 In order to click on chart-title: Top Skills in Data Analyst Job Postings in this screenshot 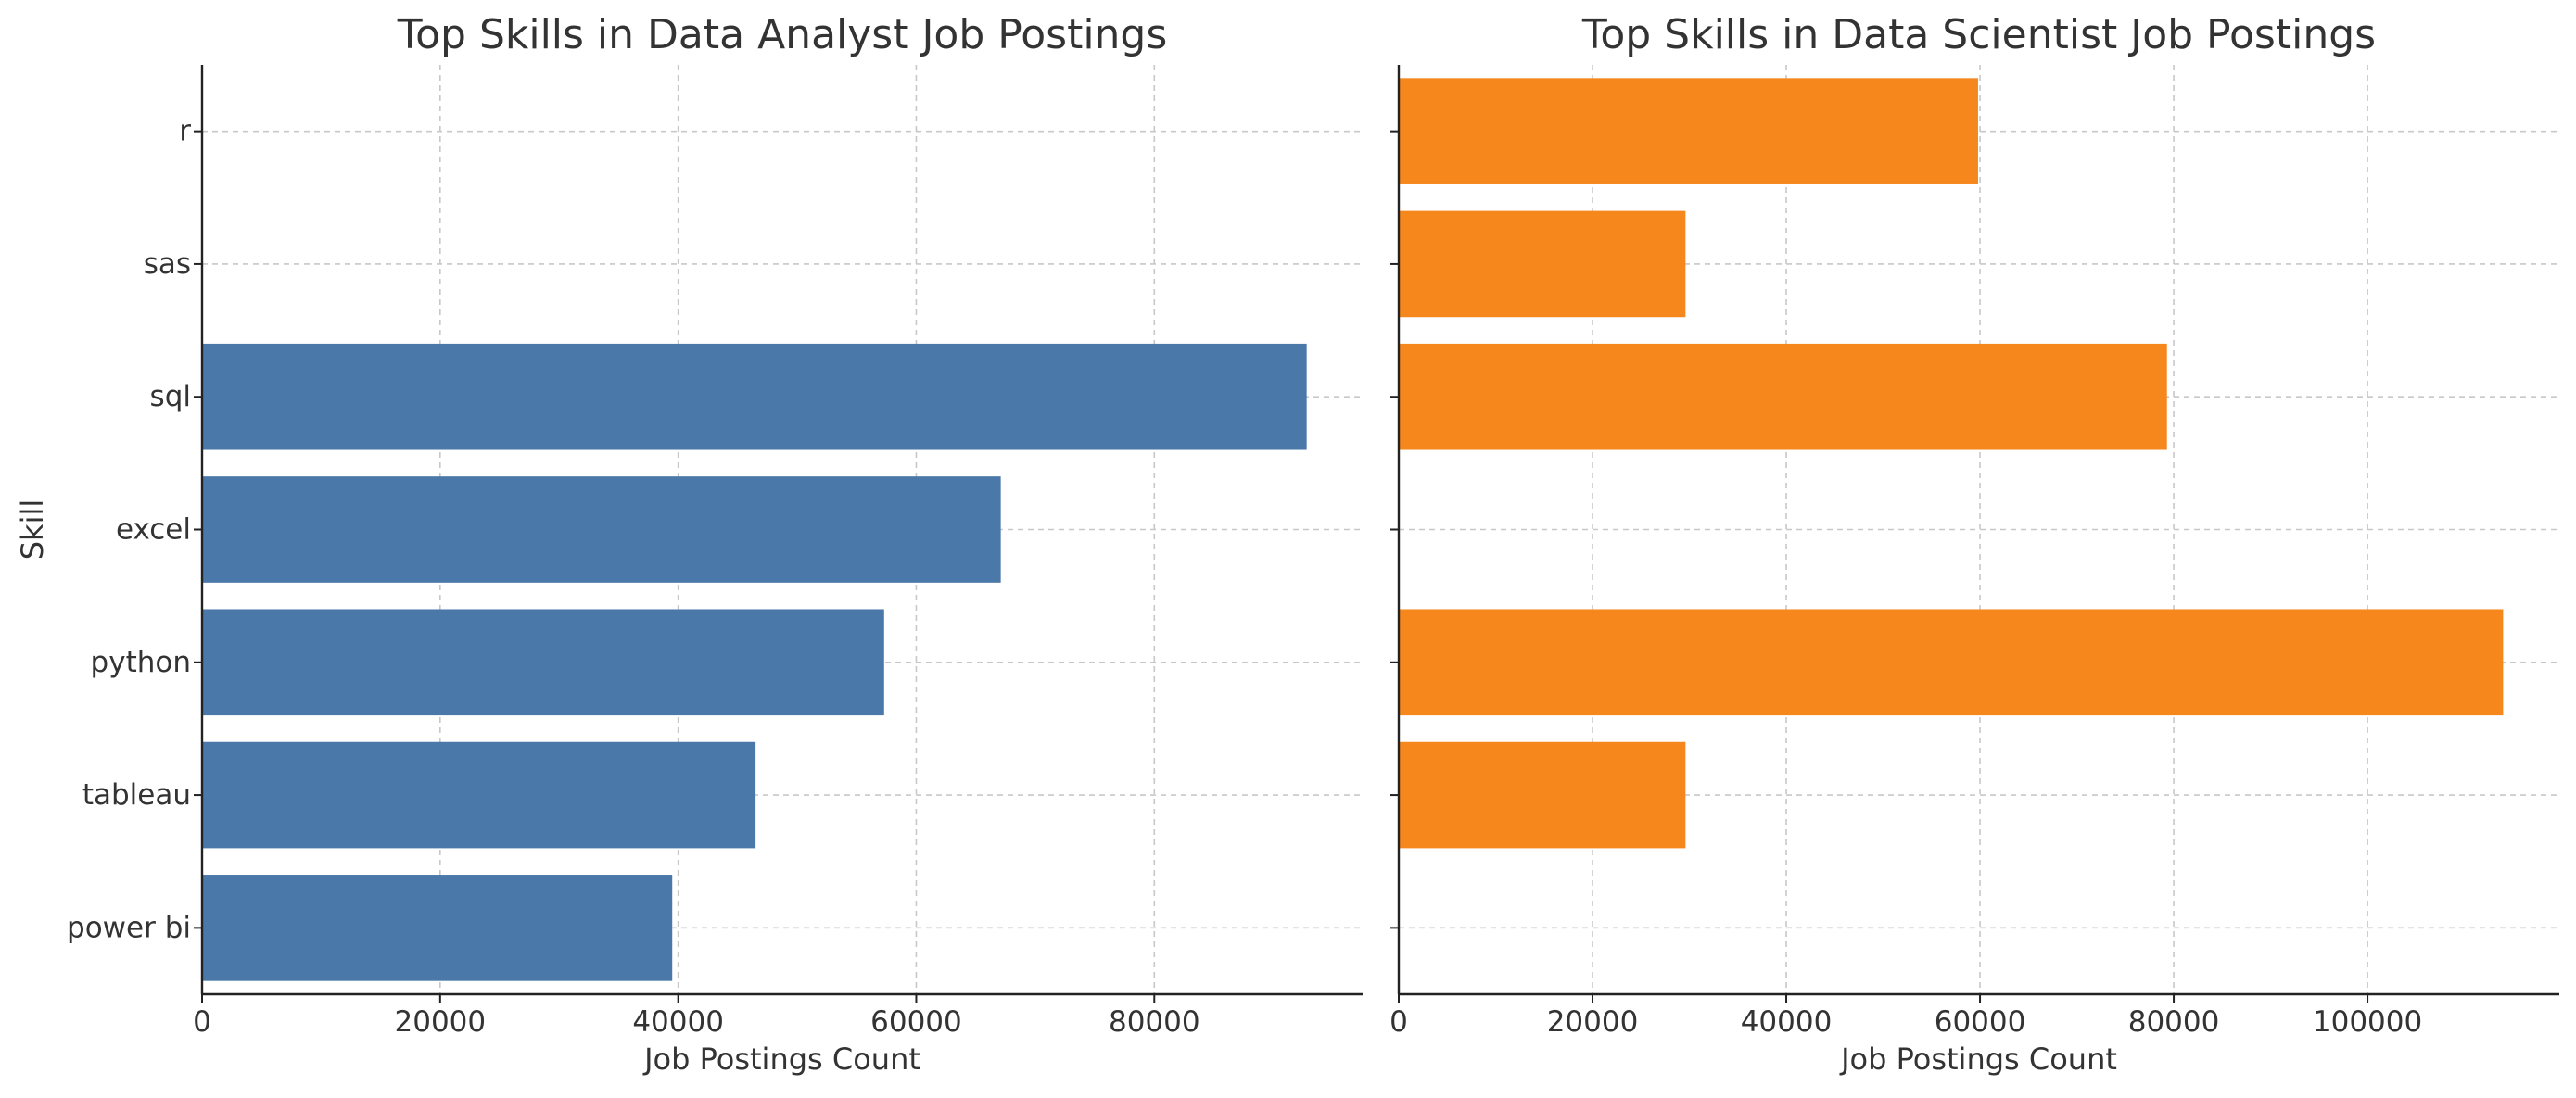, I will do `click(782, 35)`.